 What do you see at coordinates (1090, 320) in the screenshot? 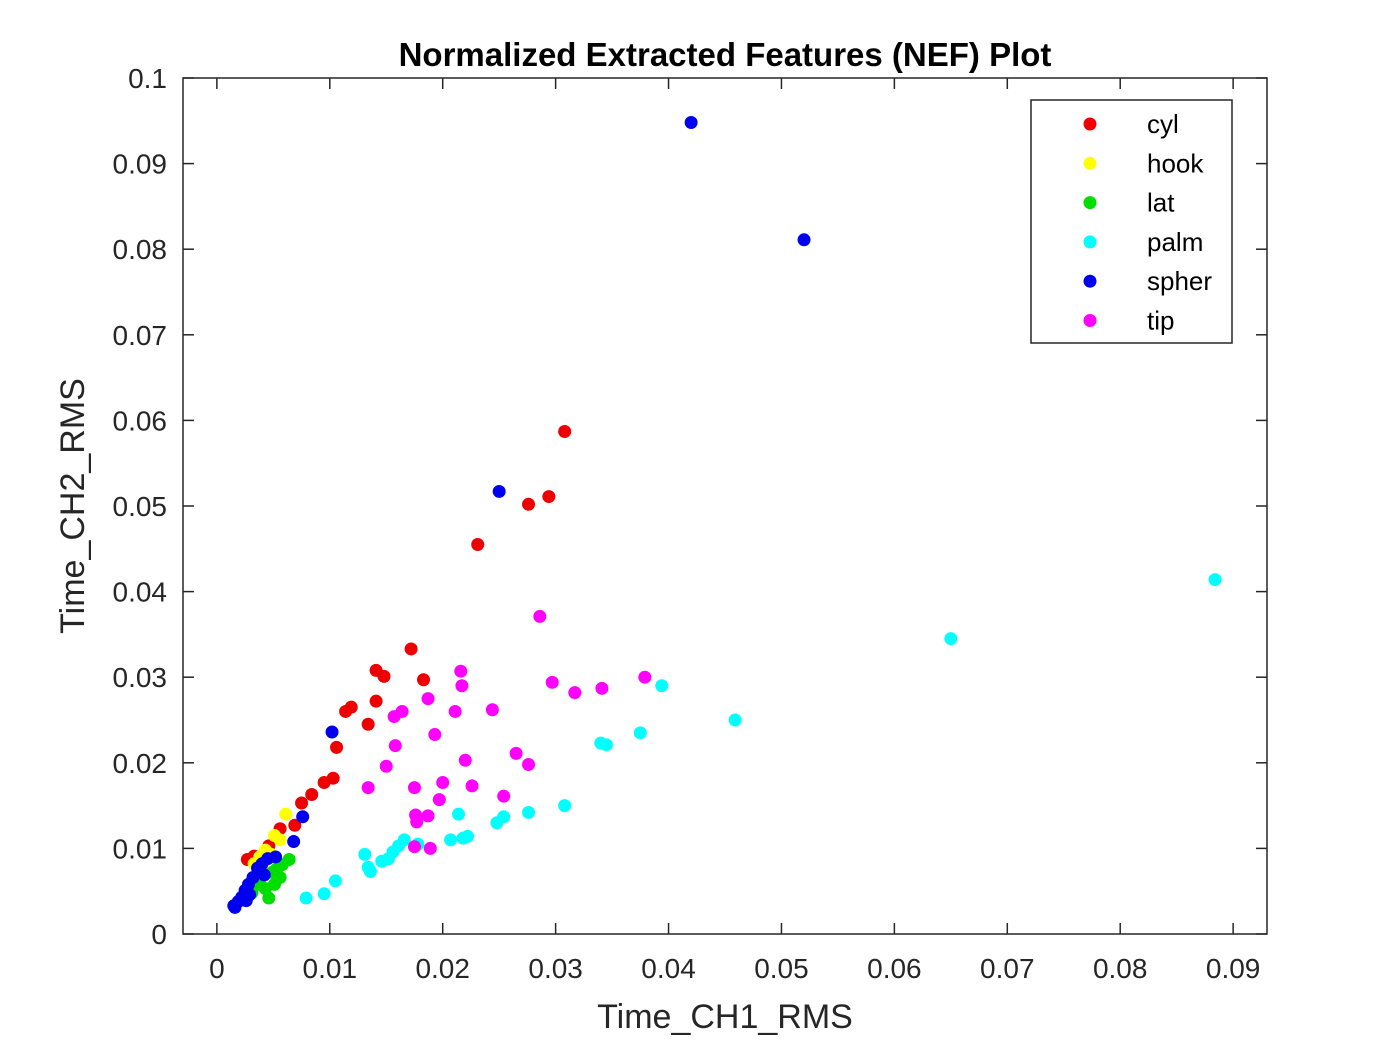
I see `legend-marker-tip` at bounding box center [1090, 320].